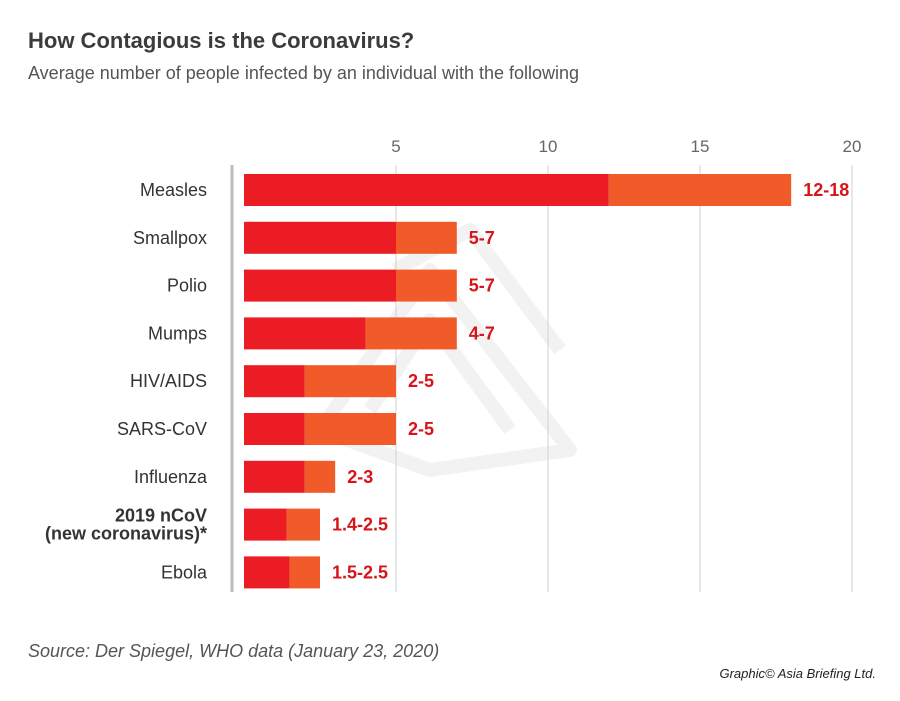 The height and width of the screenshot is (701, 900). What do you see at coordinates (168, 381) in the screenshot?
I see `category-label: HIV/AIDS` at bounding box center [168, 381].